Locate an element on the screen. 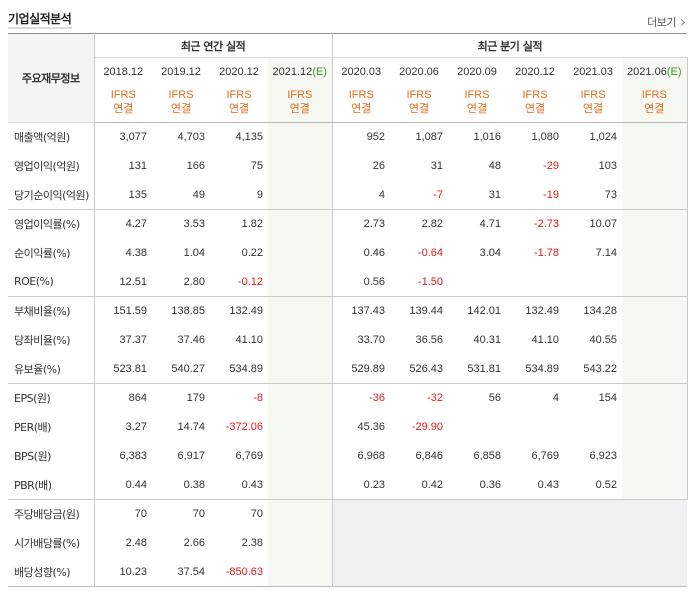  group-quarterly-header: 최근 분기 실적 is located at coordinates (510, 45).